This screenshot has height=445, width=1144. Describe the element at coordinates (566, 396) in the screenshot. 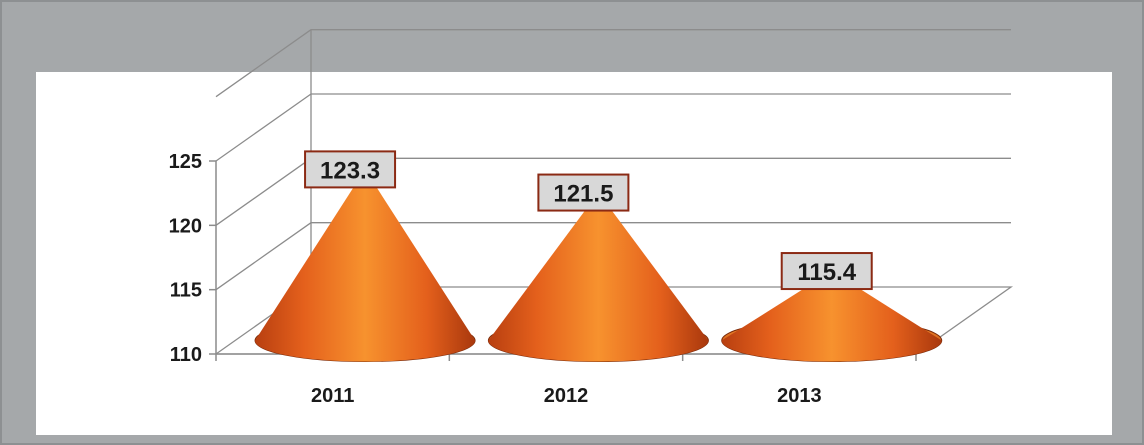

I see `x-tick-label: 2012` at that location.